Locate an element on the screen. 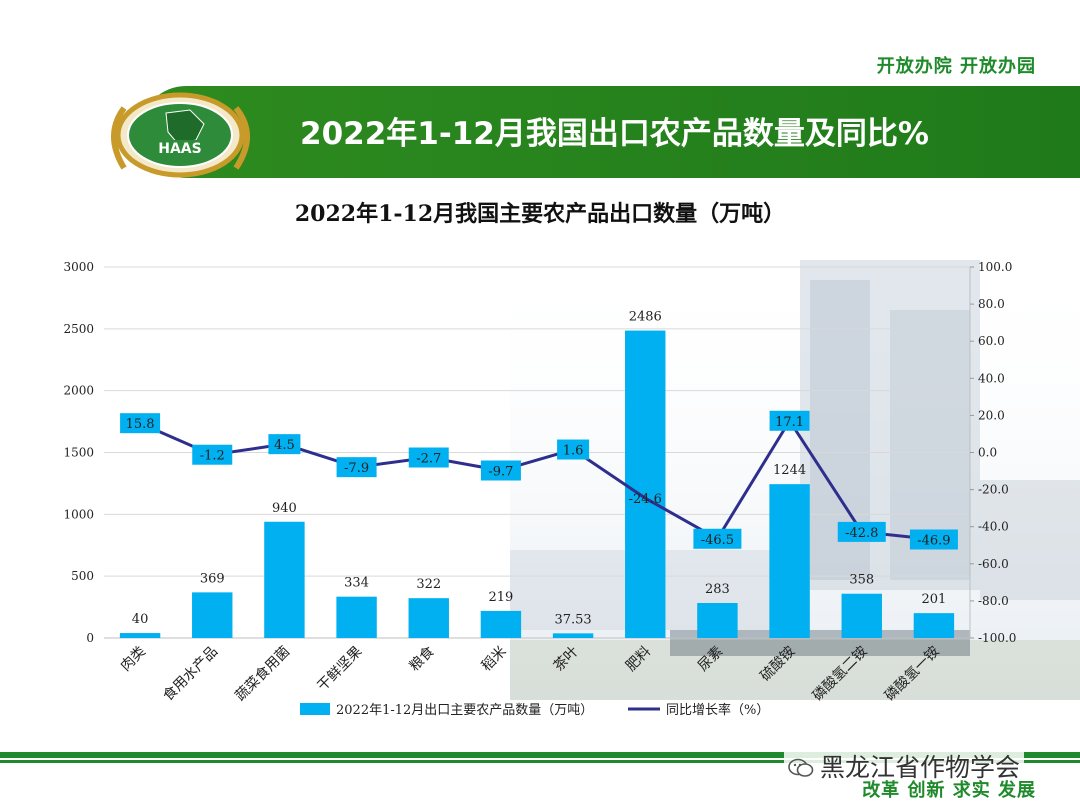 Image resolution: width=1080 pixels, height=810 pixels. title-banner is located at coordinates (610, 132).